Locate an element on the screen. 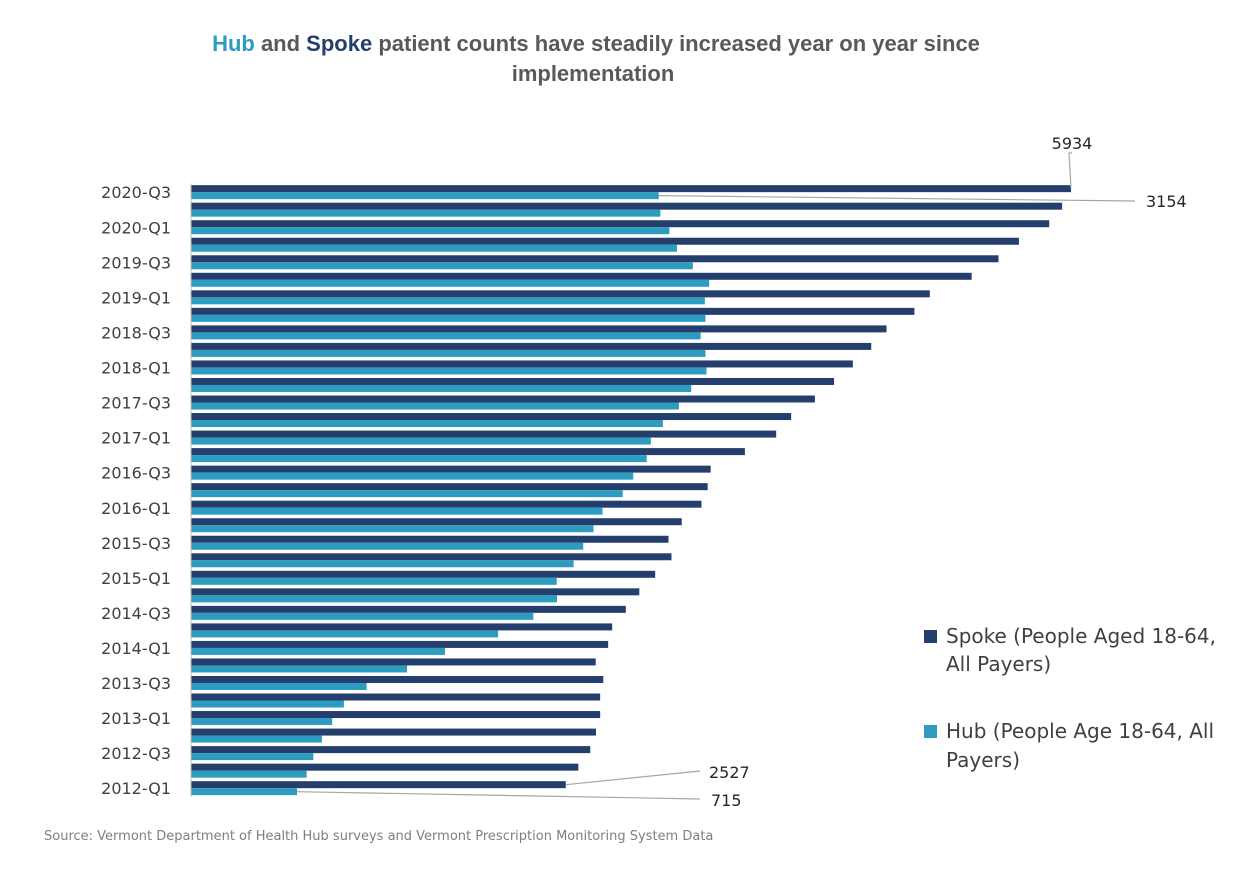 The height and width of the screenshot is (881, 1259). legend-label-spoke-line1: Spoke (People Aged 18-64, is located at coordinates (1081, 636).